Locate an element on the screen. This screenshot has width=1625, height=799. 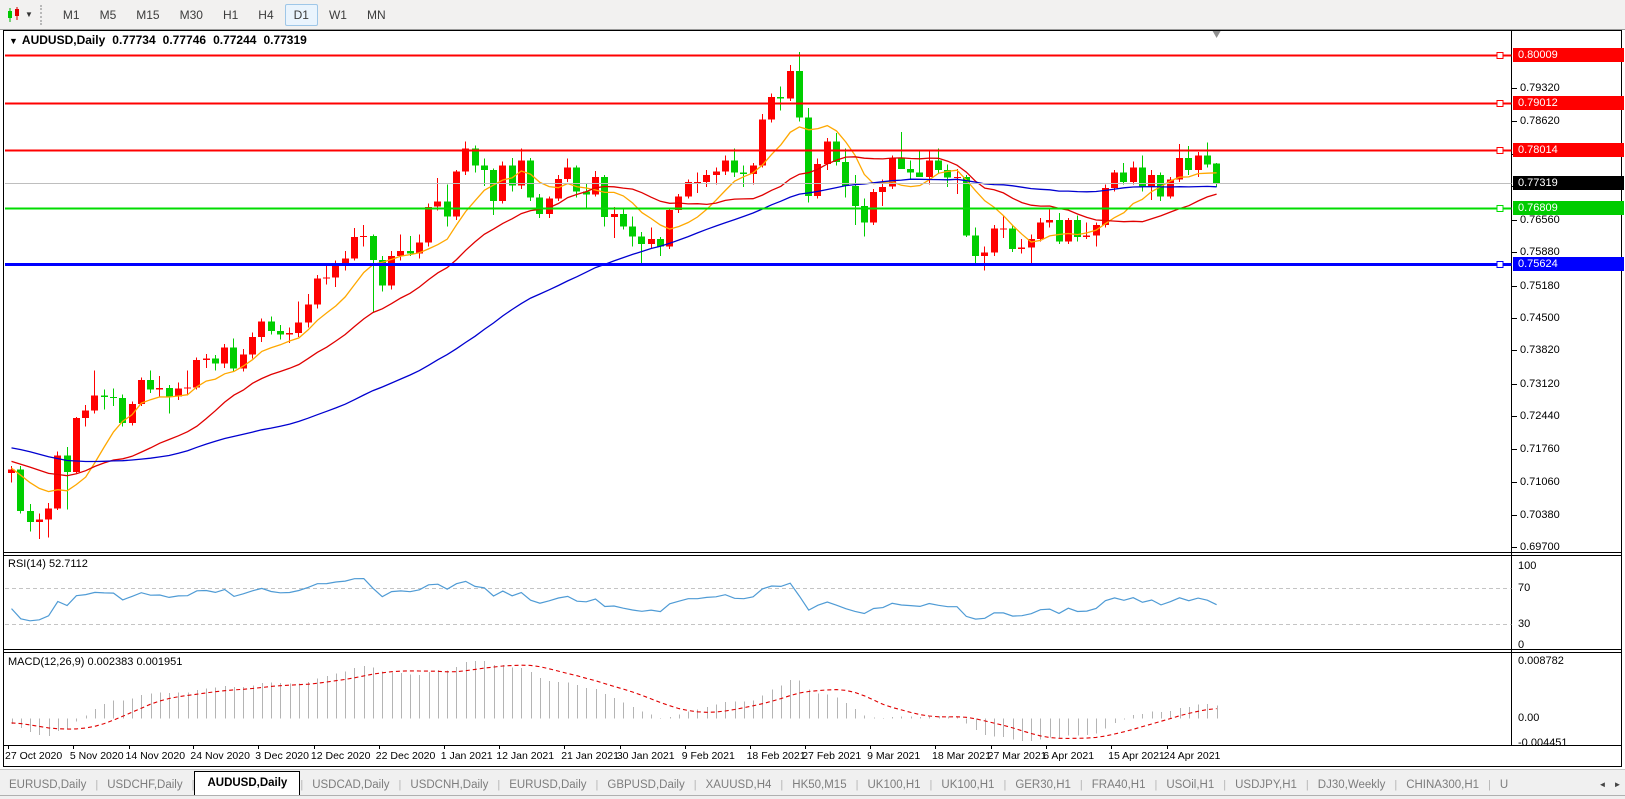
timeframe-toolbar: ▼ M1 M5 M15 M30 H1 H4 D1 W1 MN is located at coordinates (812, 15).